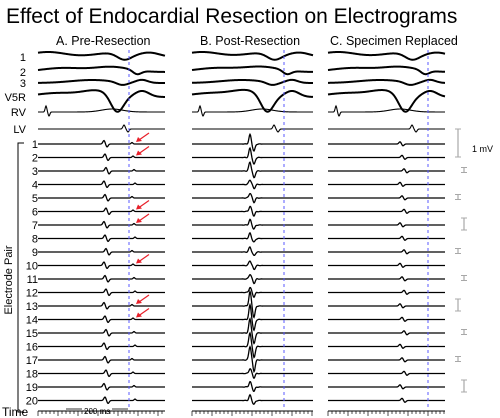 Image resolution: width=500 pixels, height=418 pixels. Describe the element at coordinates (9, 279) in the screenshot. I see `electrode-pair-axis-label: Electrode Pair` at that location.